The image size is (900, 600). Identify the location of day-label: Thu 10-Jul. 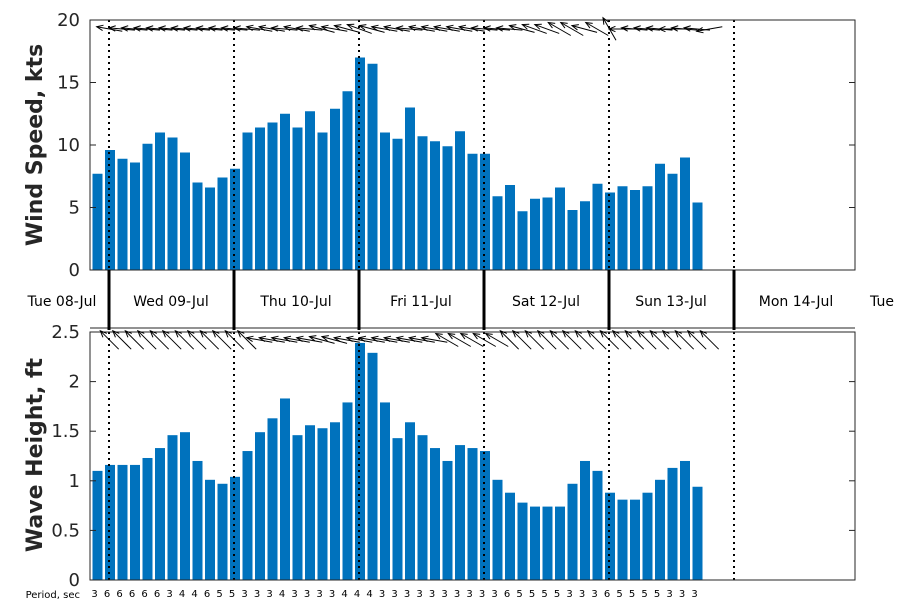
(295, 302).